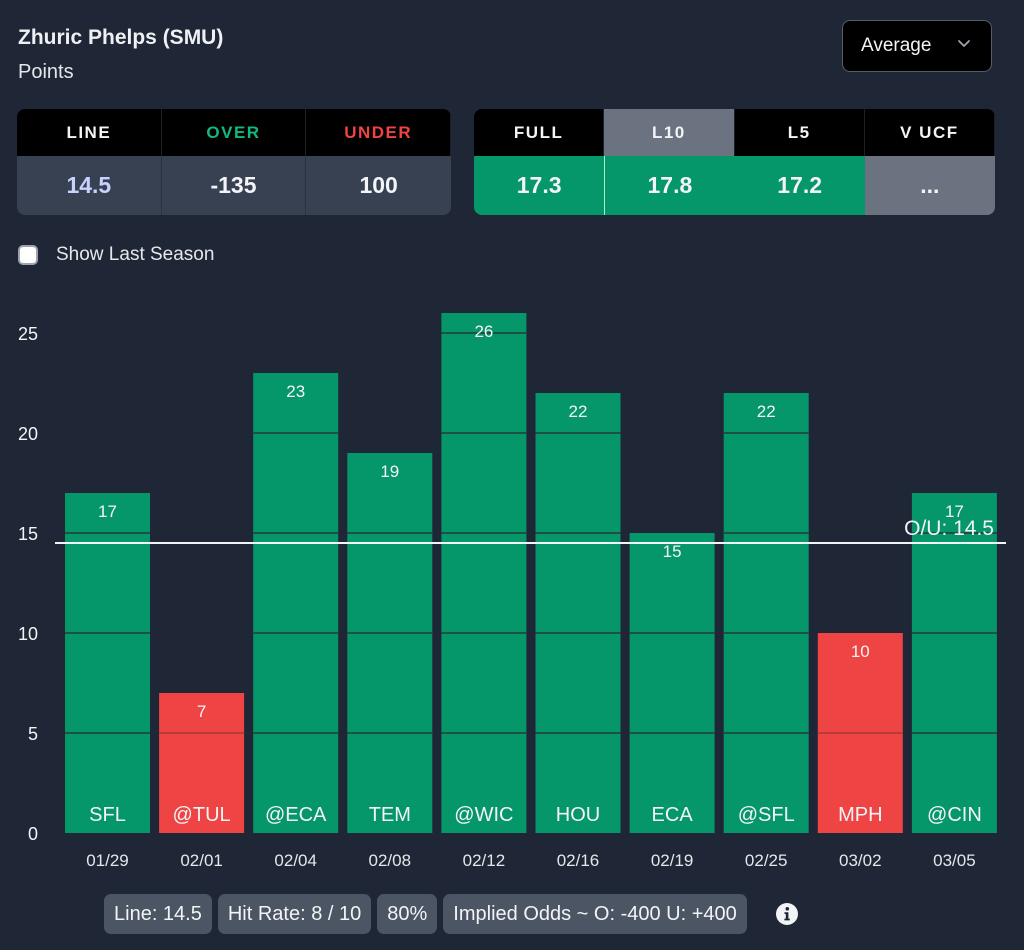 This screenshot has width=1024, height=950. What do you see at coordinates (860, 651) in the screenshot?
I see `bar-value-label: 10` at bounding box center [860, 651].